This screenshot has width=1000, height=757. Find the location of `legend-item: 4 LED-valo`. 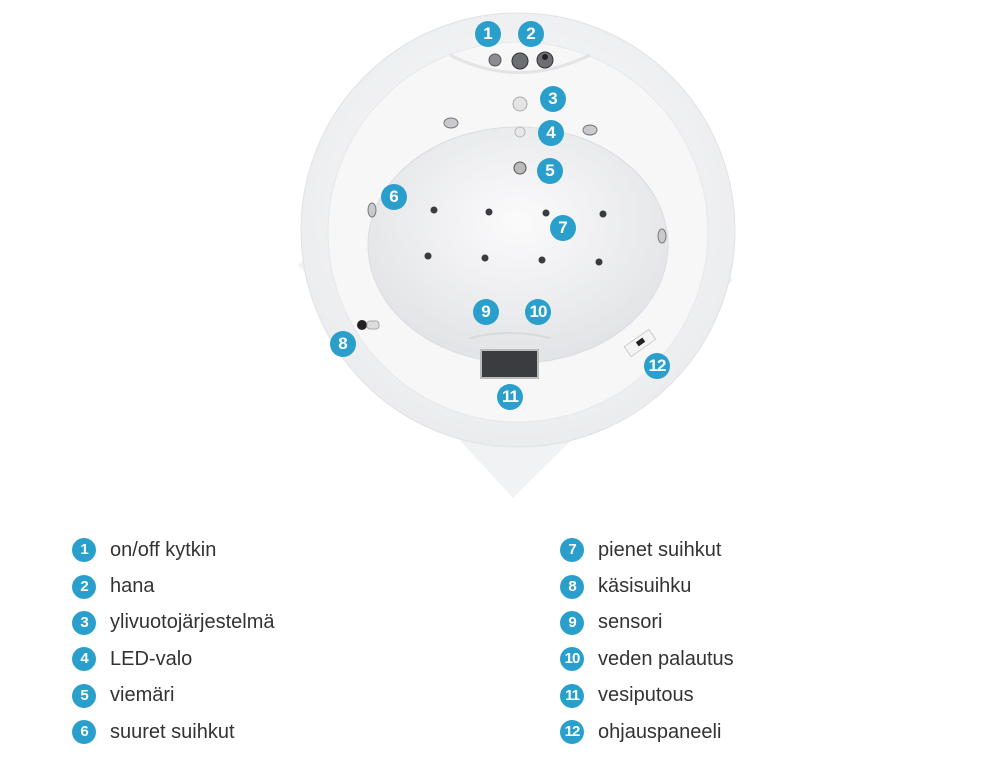

legend-item: 4 LED-valo is located at coordinates (173, 659).